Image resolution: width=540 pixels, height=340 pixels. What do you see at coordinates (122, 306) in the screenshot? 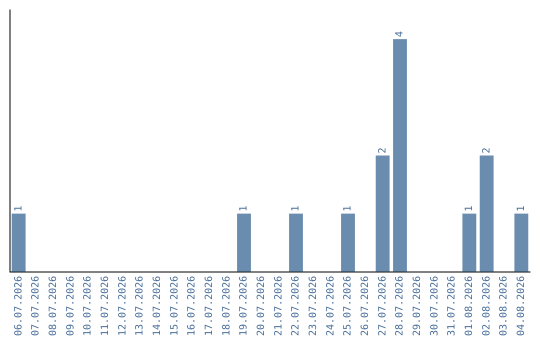
I see `x-tick-label: 12.07.2026` at bounding box center [122, 306].